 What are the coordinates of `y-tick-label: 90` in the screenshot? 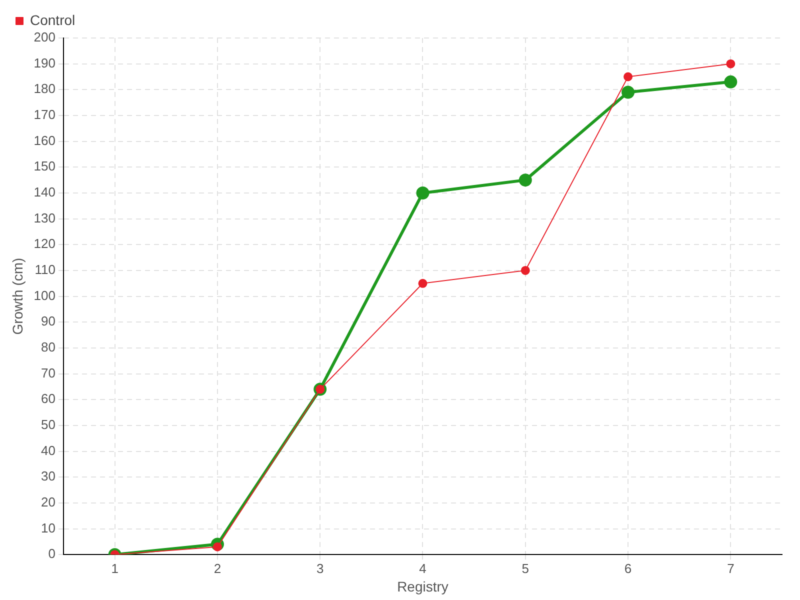 It's located at (48, 321).